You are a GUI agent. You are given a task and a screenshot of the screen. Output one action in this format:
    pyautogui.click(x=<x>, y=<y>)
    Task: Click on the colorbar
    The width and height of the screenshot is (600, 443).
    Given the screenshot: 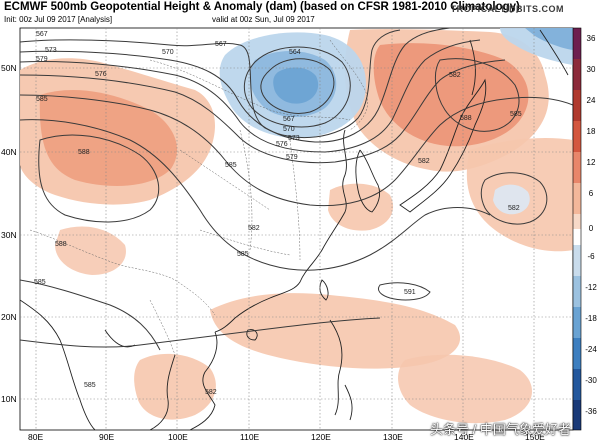 What is the action you would take?
    pyautogui.click(x=577, y=229)
    